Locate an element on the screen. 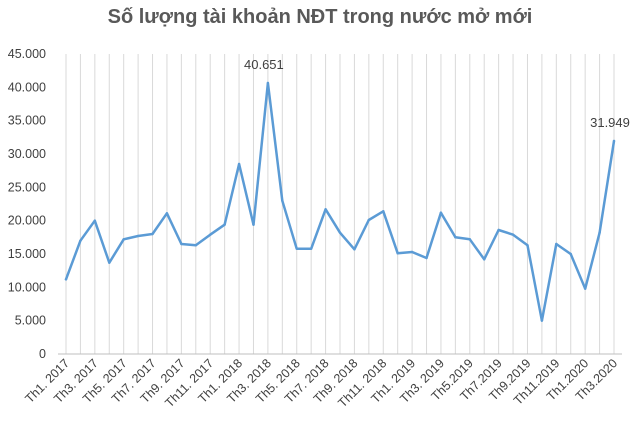 Image resolution: width=640 pixels, height=431 pixels. y-tick-label: 10.000 is located at coordinates (27, 287).